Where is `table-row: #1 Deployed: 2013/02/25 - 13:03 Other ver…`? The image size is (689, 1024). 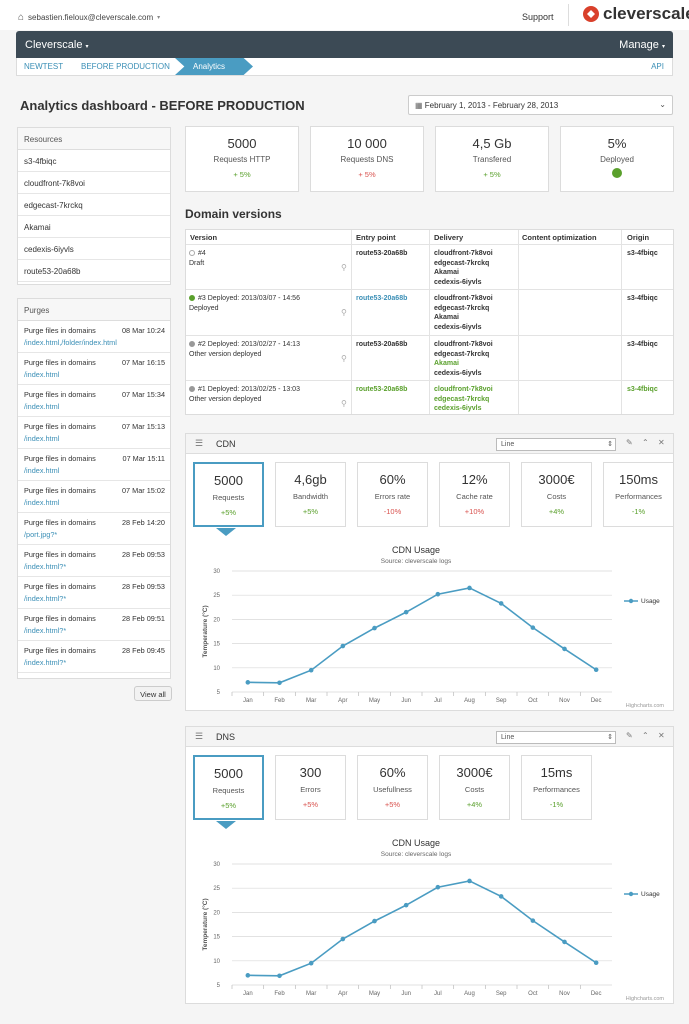
table-row: #1 Deployed: 2013/02/25 - 13:03 Other ver… is located at coordinates (429, 398).